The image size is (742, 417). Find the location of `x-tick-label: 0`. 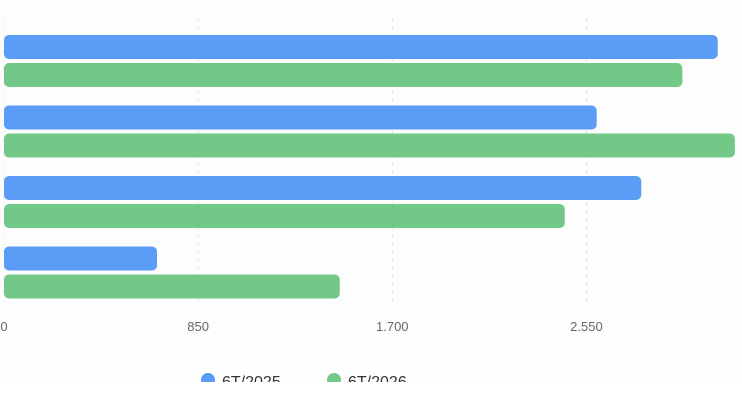

x-tick-label: 0 is located at coordinates (3, 326).